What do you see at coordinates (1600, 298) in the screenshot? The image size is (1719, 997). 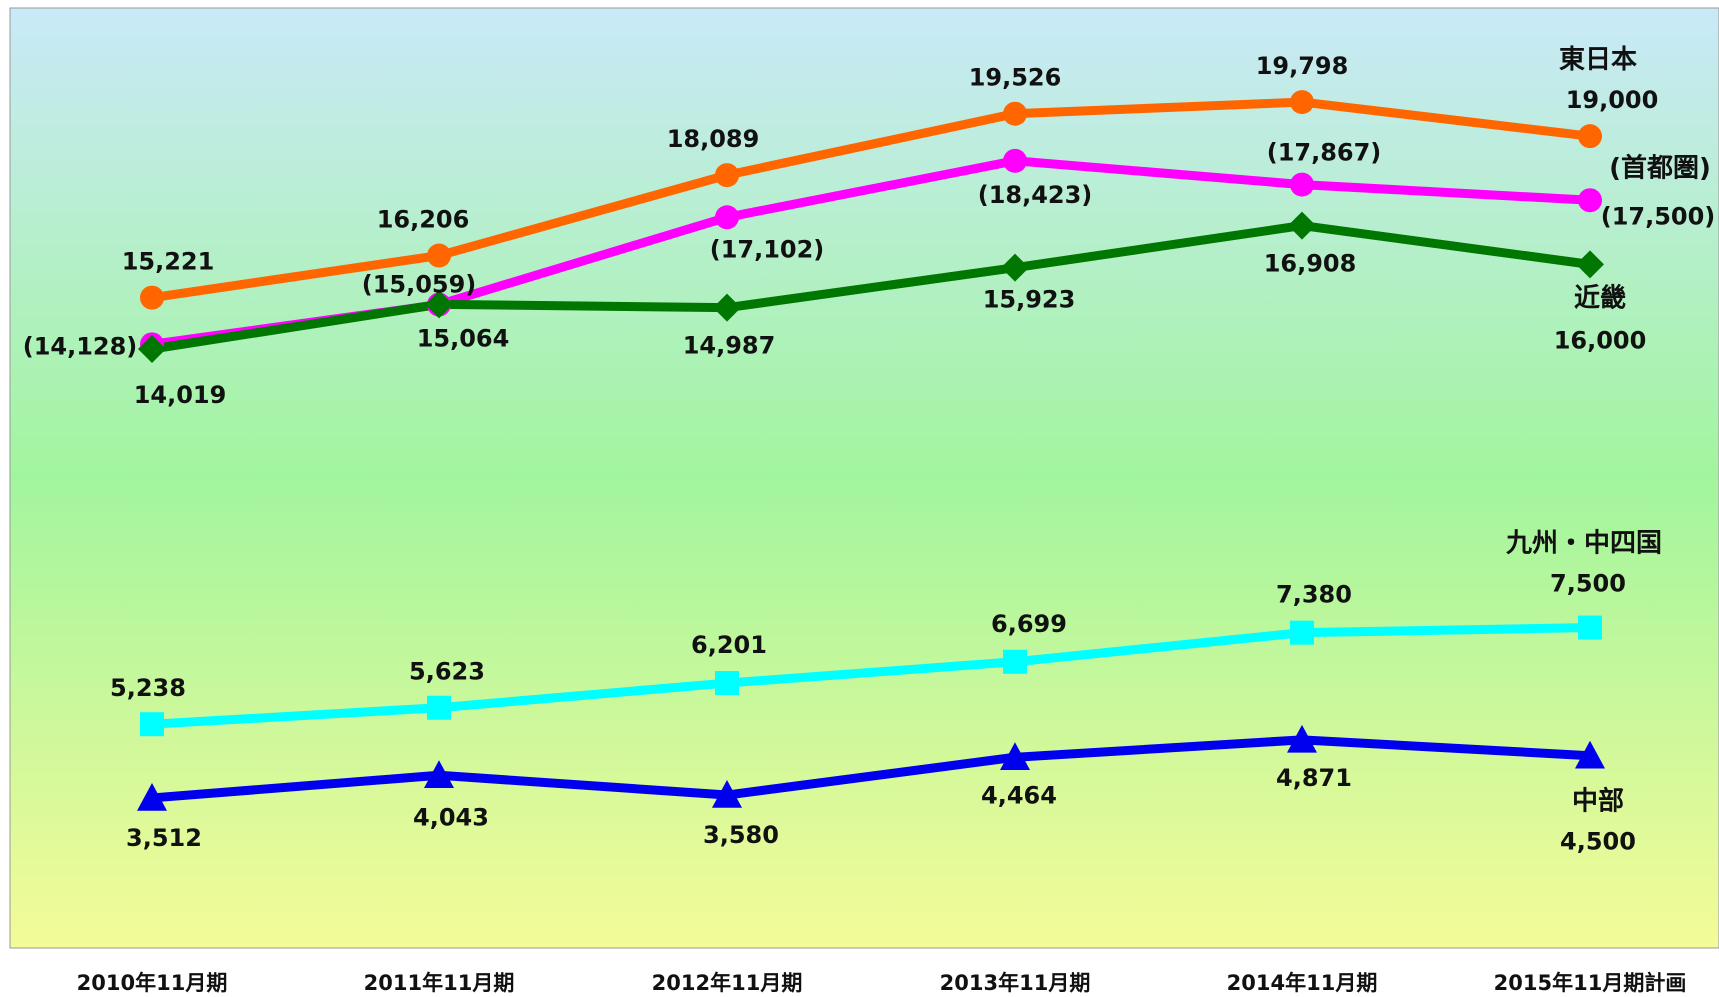 I see `series-3-name-label: 近畿` at bounding box center [1600, 298].